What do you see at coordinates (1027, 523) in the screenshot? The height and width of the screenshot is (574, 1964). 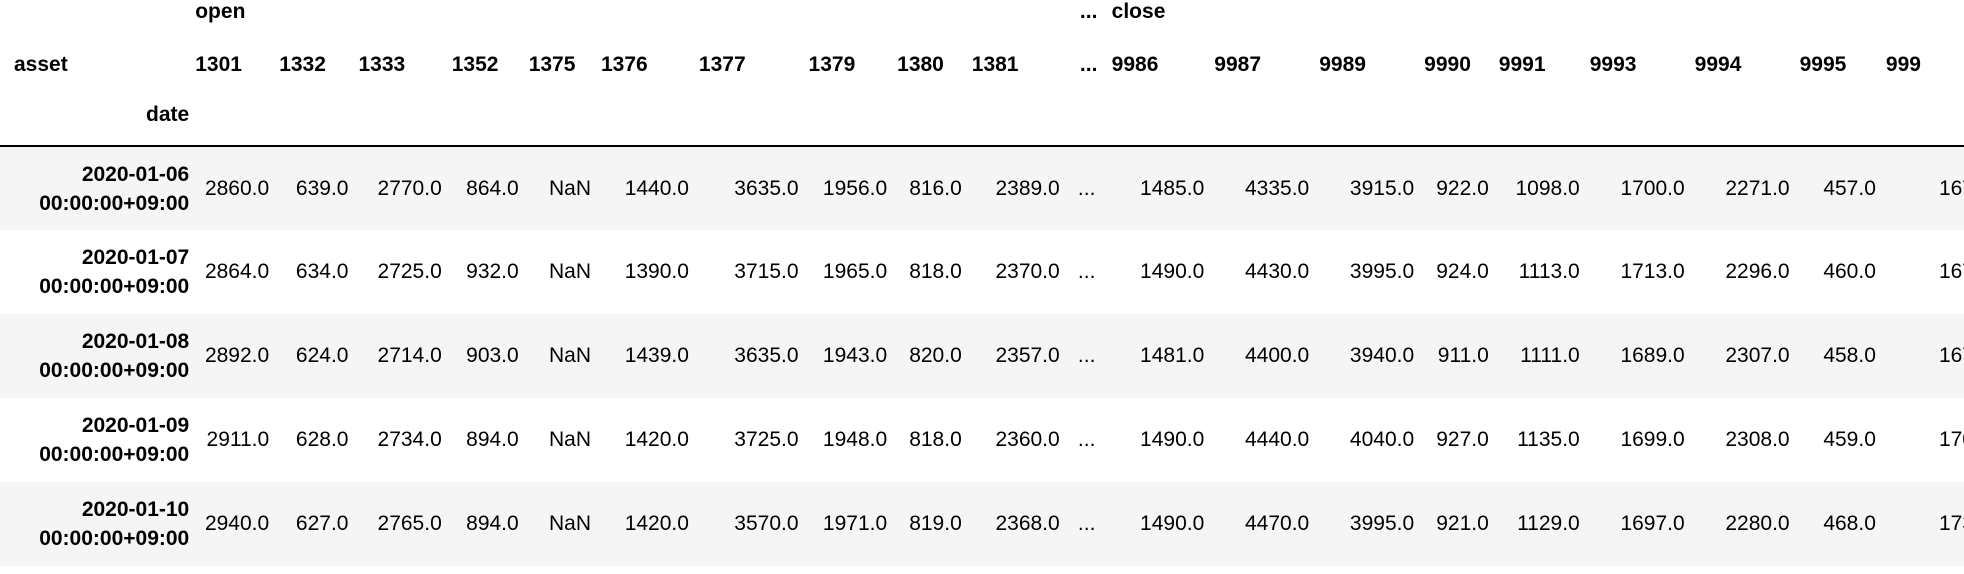 I see `table-cell: 2368.0` at bounding box center [1027, 523].